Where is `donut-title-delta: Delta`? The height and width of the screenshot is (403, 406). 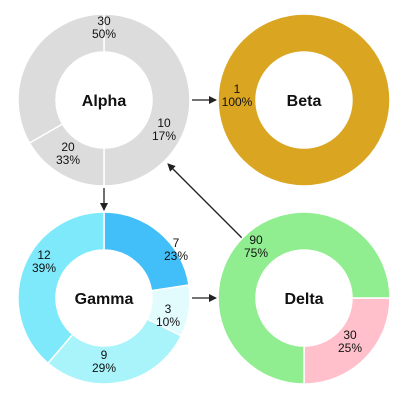
donut-title-delta: Delta is located at coordinates (303, 299).